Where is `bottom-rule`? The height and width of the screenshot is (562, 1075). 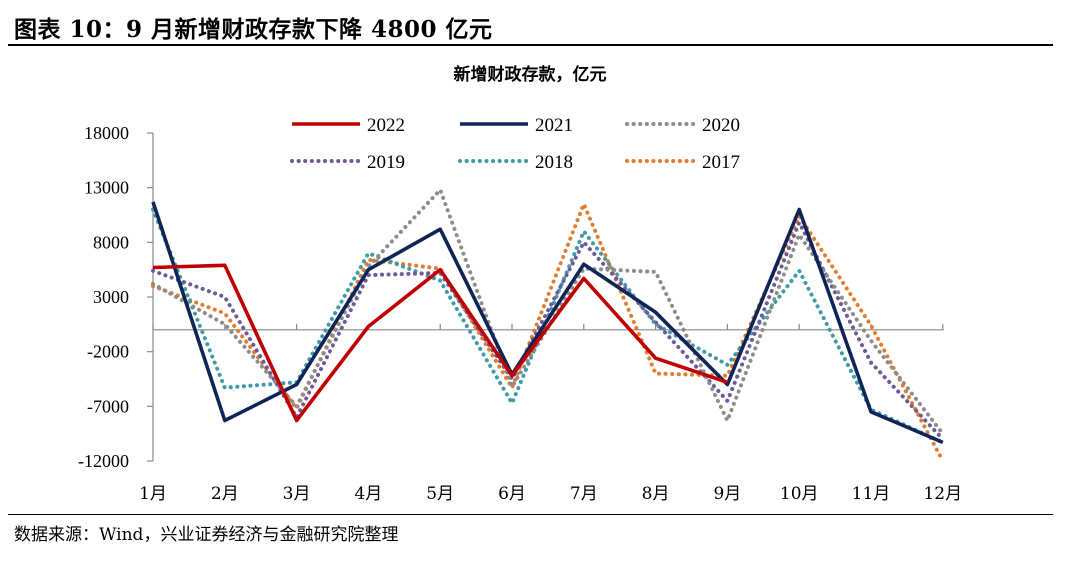 bottom-rule is located at coordinates (530, 514).